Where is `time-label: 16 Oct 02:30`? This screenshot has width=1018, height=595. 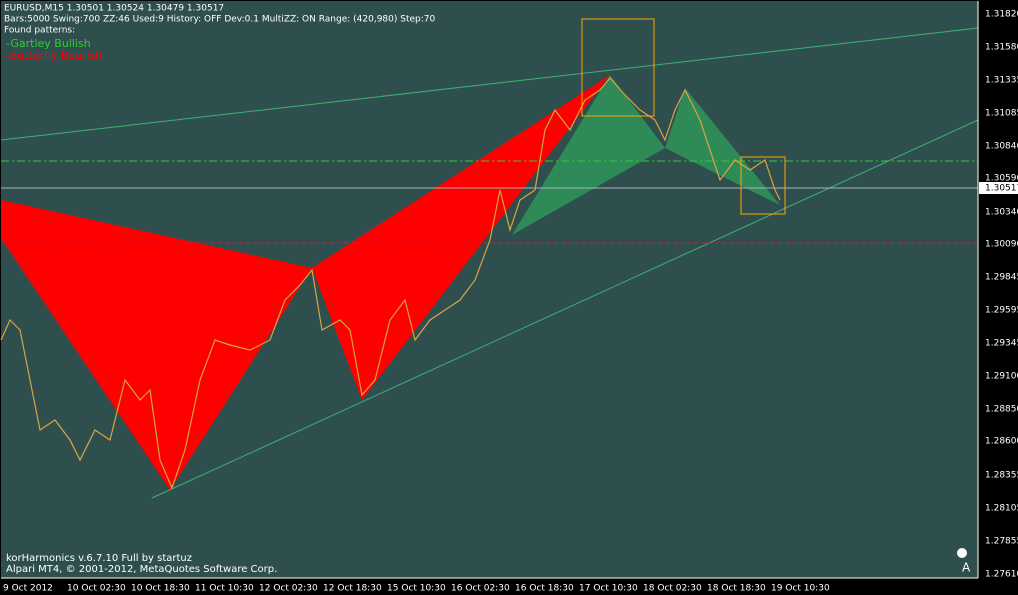 time-label: 16 Oct 02:30 is located at coordinates (480, 589).